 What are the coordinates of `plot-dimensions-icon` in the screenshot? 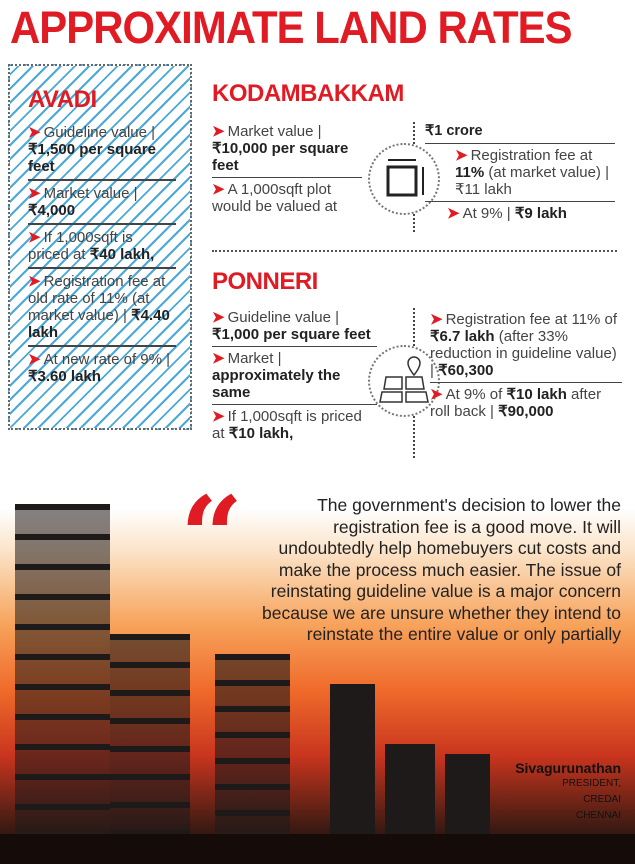 It's located at (404, 179).